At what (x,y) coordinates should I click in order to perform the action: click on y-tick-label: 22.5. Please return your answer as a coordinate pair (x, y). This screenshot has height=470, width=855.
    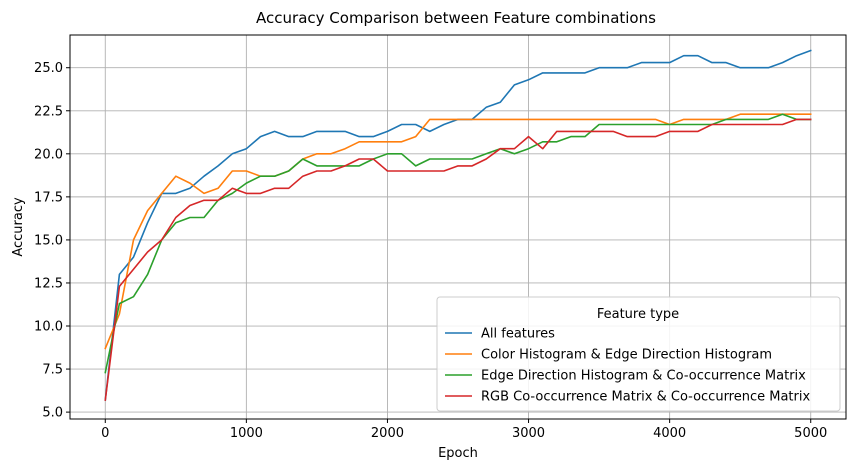
    Looking at the image, I should click on (48, 111).